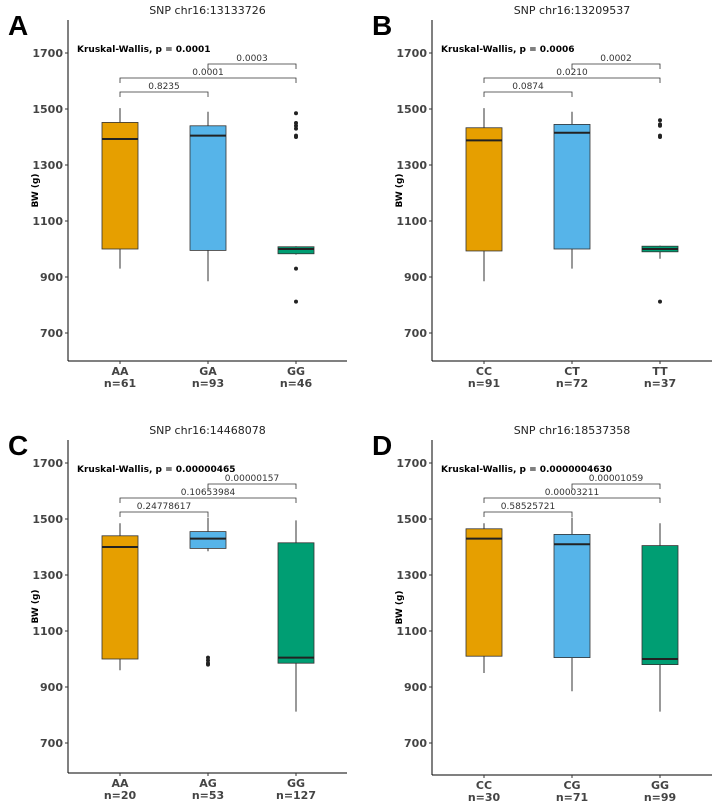  Describe the element at coordinates (382, 25) in the screenshot. I see `panel-letter: B` at that location.